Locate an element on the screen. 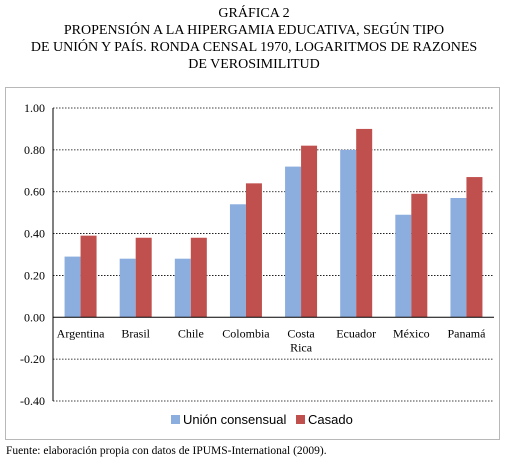  y-tick-label: -0.20 is located at coordinates (32, 359).